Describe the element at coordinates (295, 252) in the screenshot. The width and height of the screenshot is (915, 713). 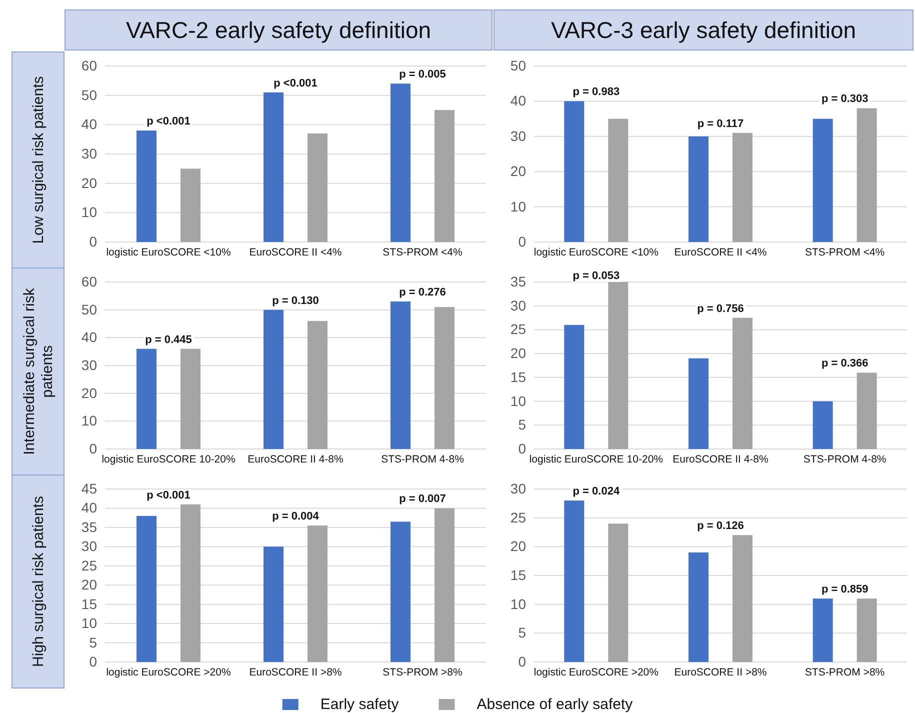
I see `x-tick-label: EuroSCORE II <4%` at that location.